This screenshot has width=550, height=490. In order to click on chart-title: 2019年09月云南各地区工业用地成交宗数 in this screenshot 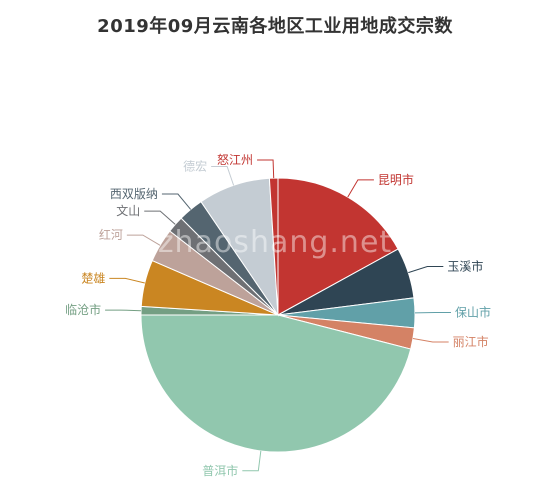, I will do `click(275, 26)`.